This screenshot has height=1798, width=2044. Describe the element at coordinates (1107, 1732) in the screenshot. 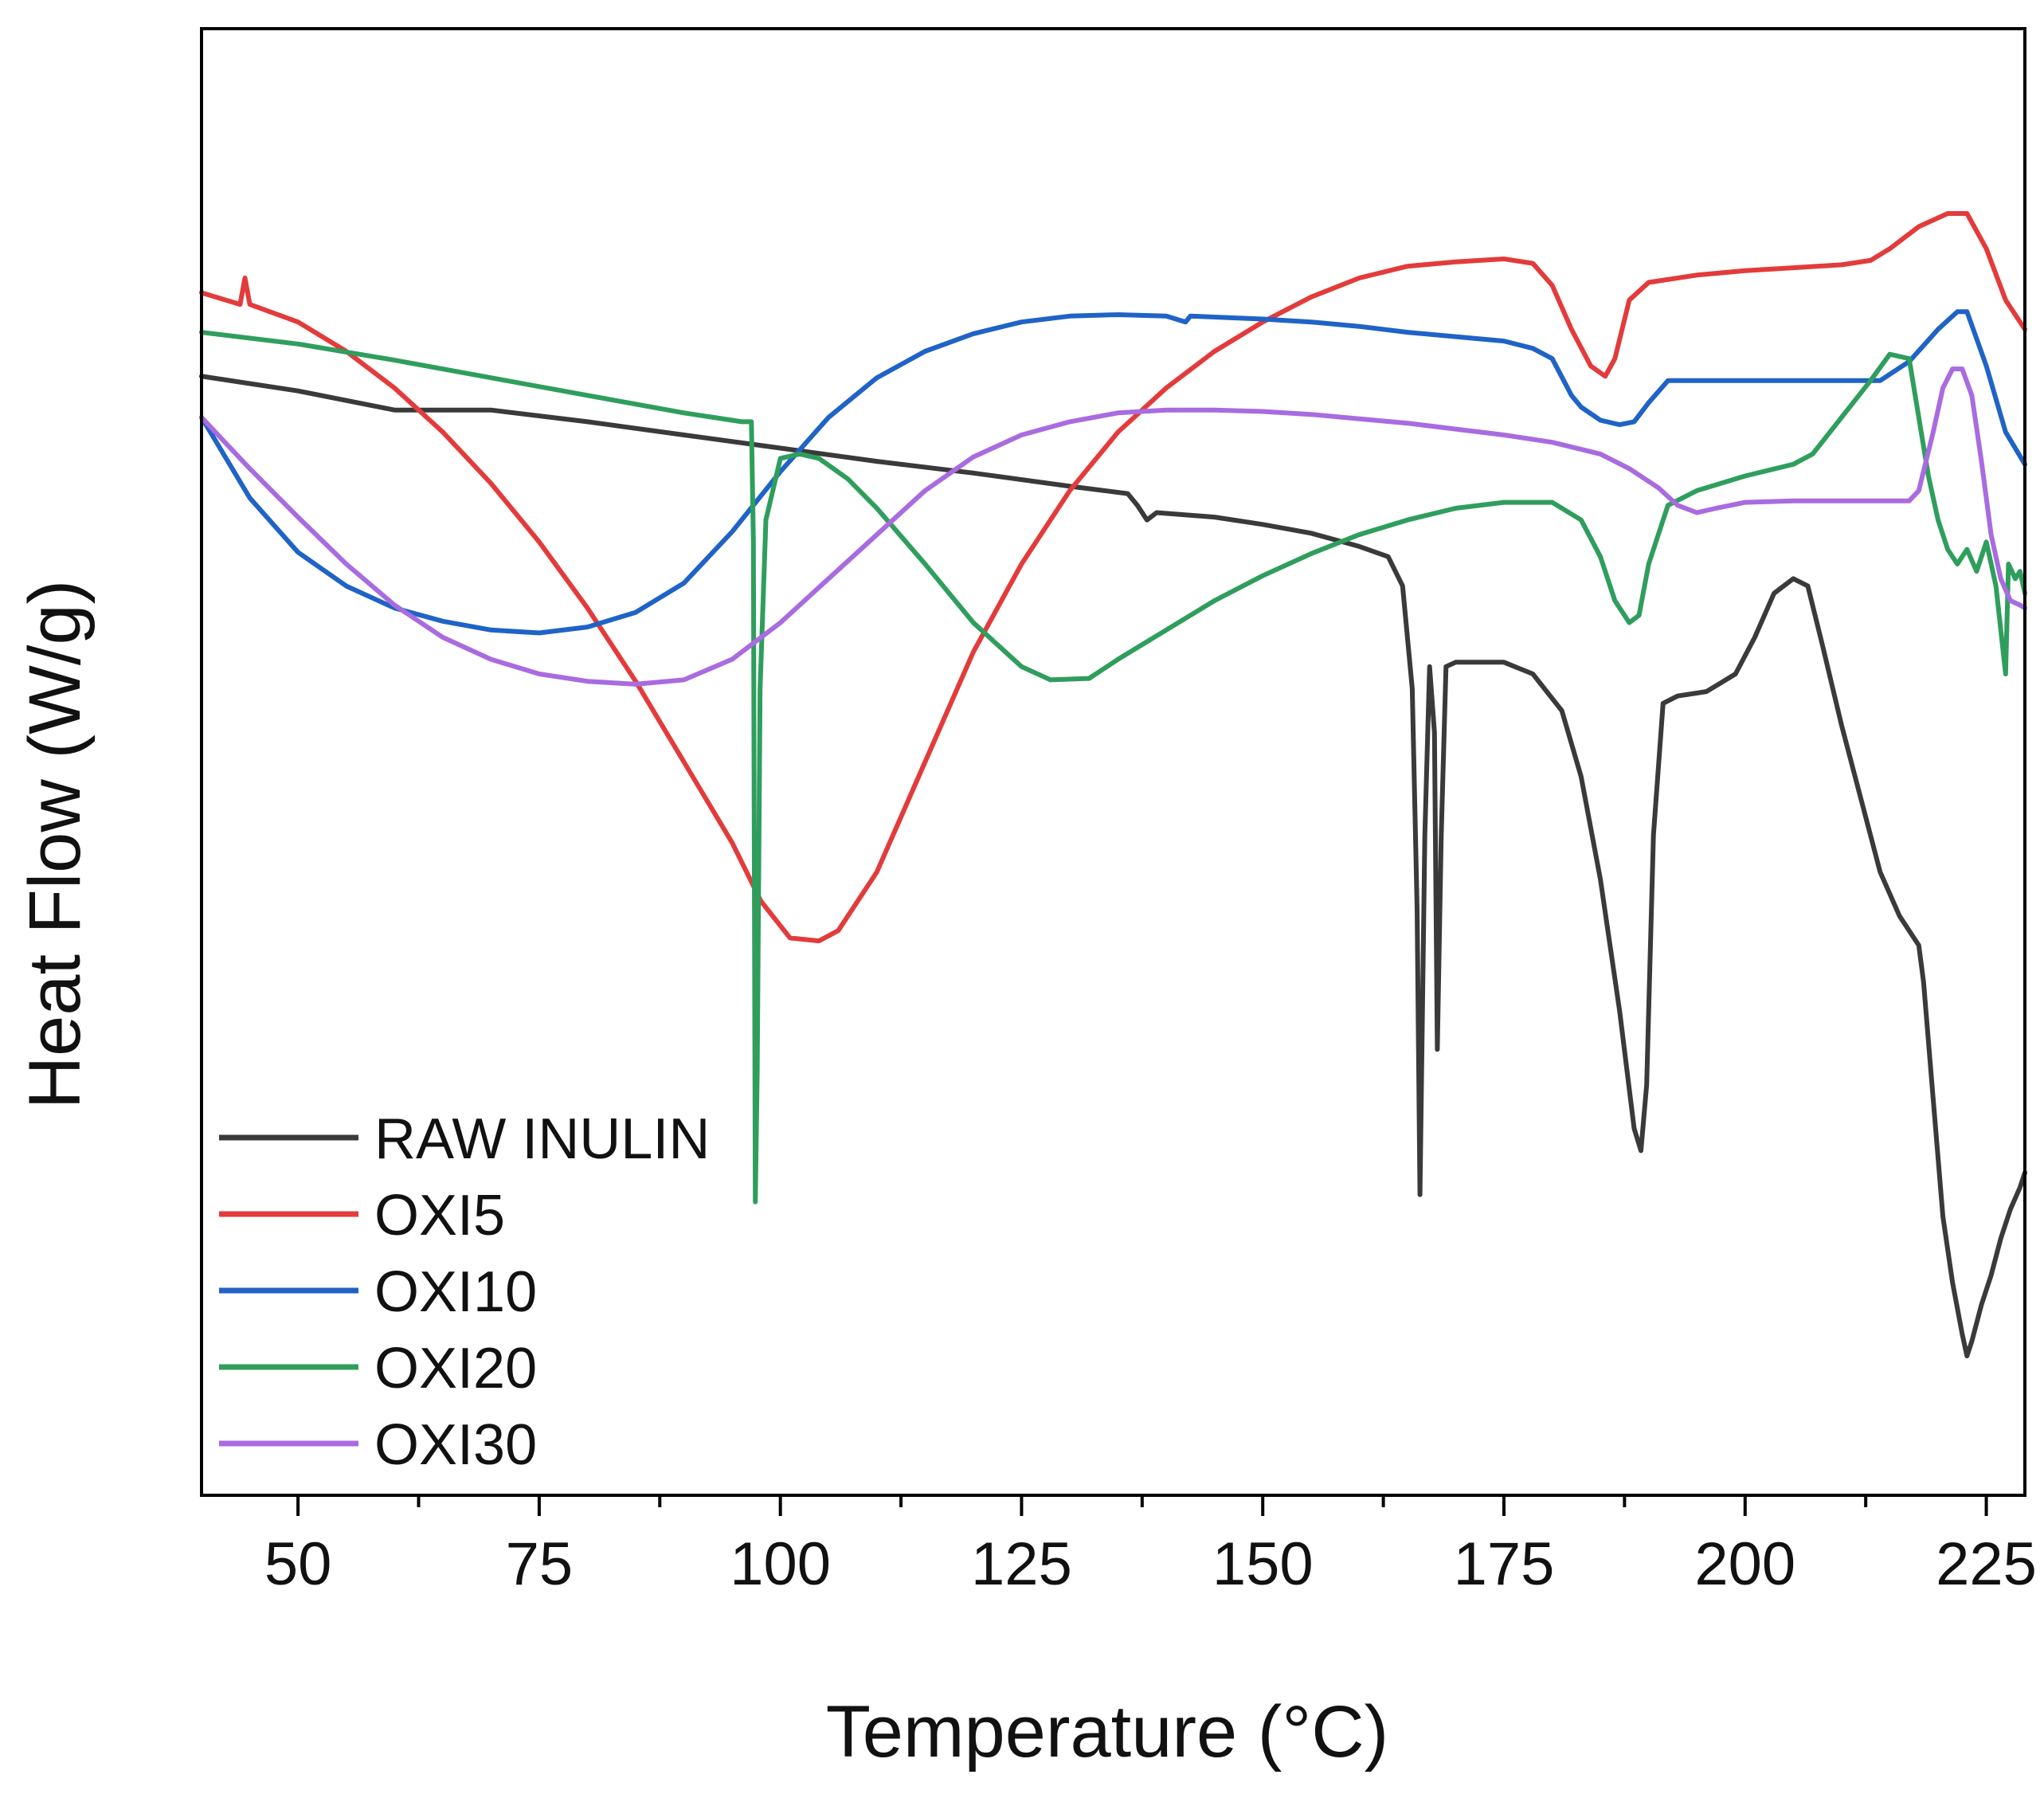

I see `x-axis-label: Temperature (°C)` at that location.